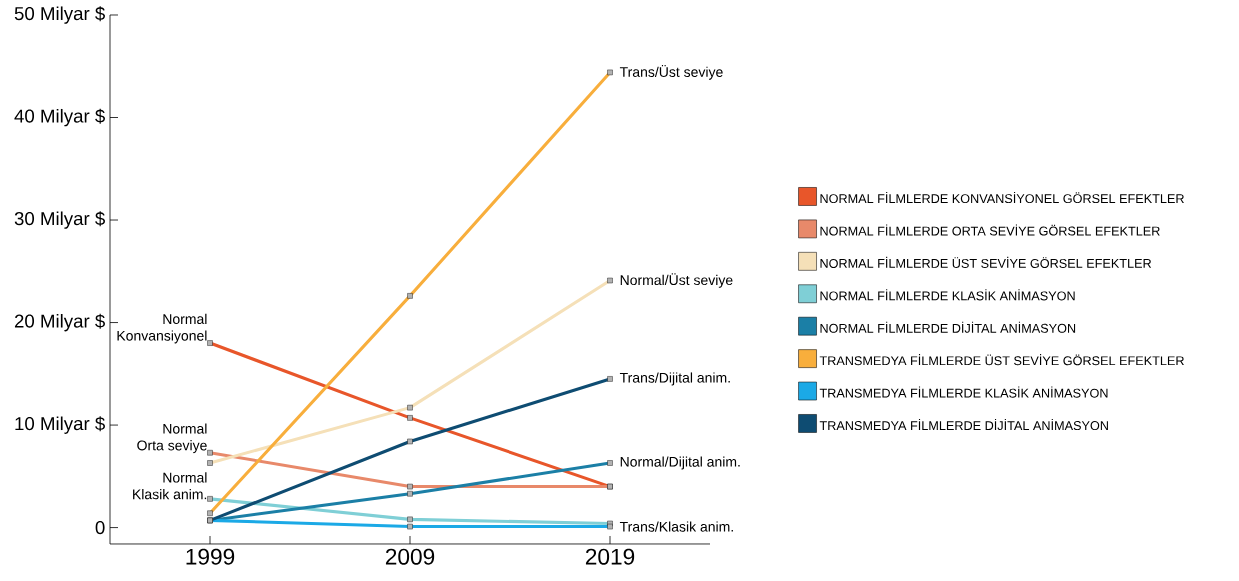  Describe the element at coordinates (59, 15) in the screenshot. I see `y-tick-label: 50 Milyar $` at that location.